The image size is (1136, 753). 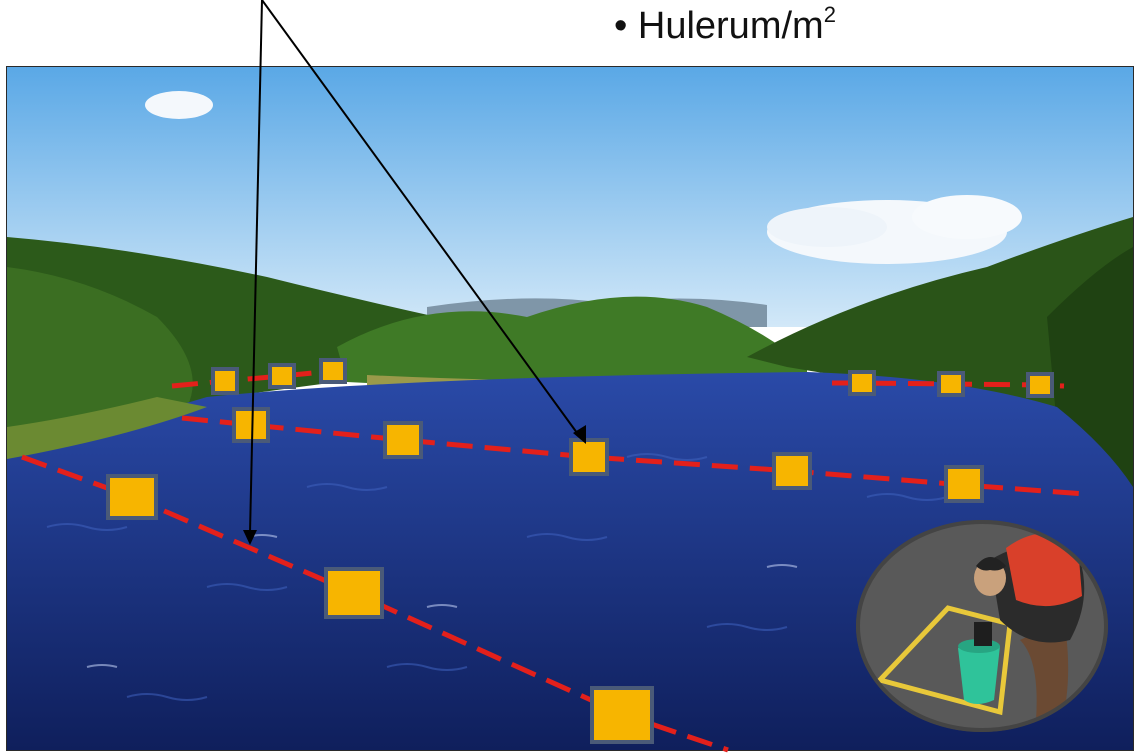 I want to click on bullet-superscript: 2, so click(x=829, y=14).